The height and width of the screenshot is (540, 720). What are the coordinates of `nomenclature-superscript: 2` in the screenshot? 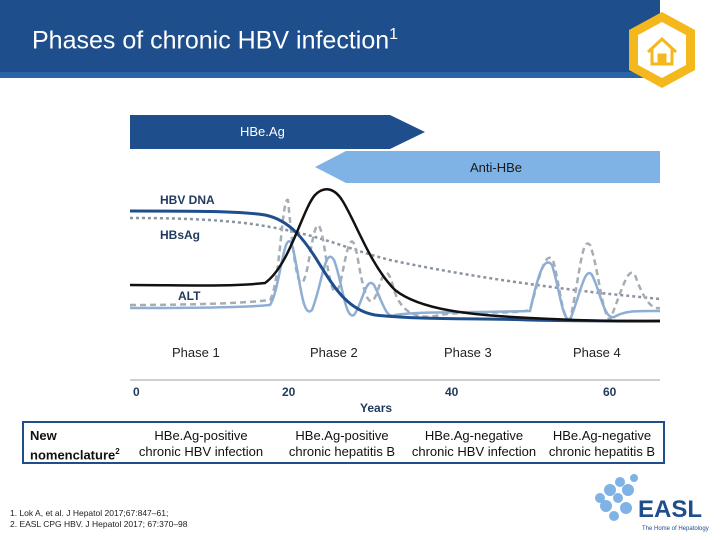 It's located at (117, 451).